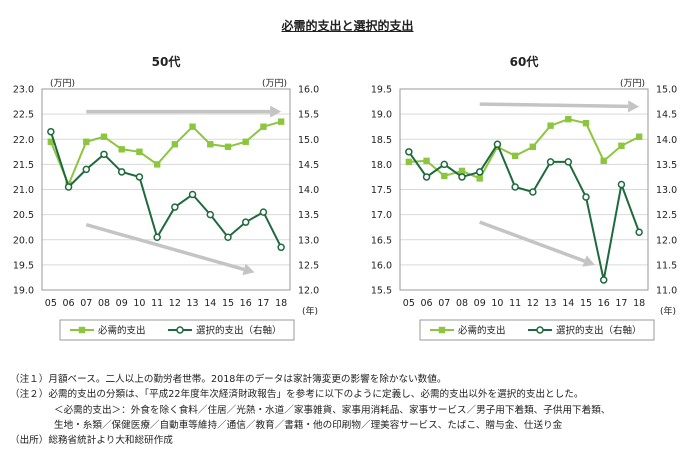 The height and width of the screenshot is (475, 695). What do you see at coordinates (308, 90) in the screenshot?
I see `right-tick-label: 16.0` at bounding box center [308, 90].